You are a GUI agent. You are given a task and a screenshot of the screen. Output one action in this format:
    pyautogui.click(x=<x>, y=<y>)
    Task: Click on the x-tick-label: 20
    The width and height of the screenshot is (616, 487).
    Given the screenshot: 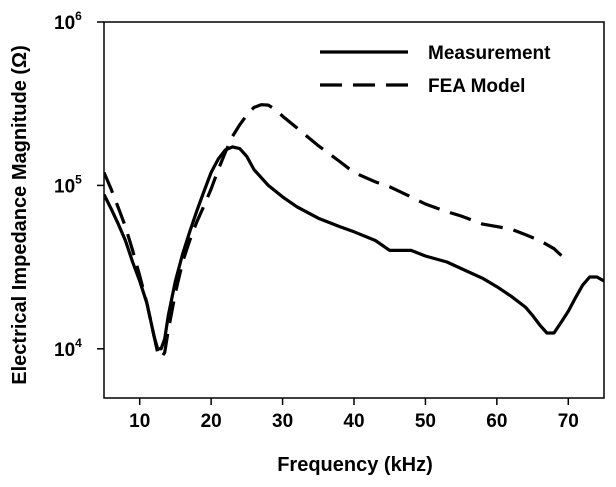 What is the action you would take?
    pyautogui.click(x=211, y=421)
    